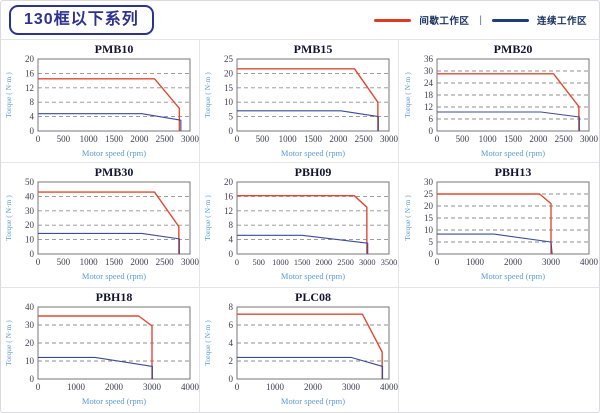  I want to click on y-tick-label: 16, so click(229, 196).